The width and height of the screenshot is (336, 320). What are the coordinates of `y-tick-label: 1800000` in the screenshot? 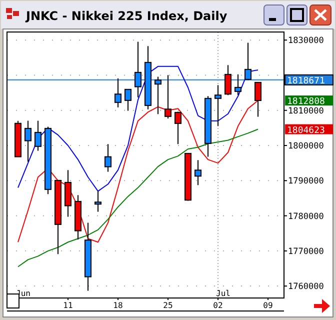 It's located at (306, 146).